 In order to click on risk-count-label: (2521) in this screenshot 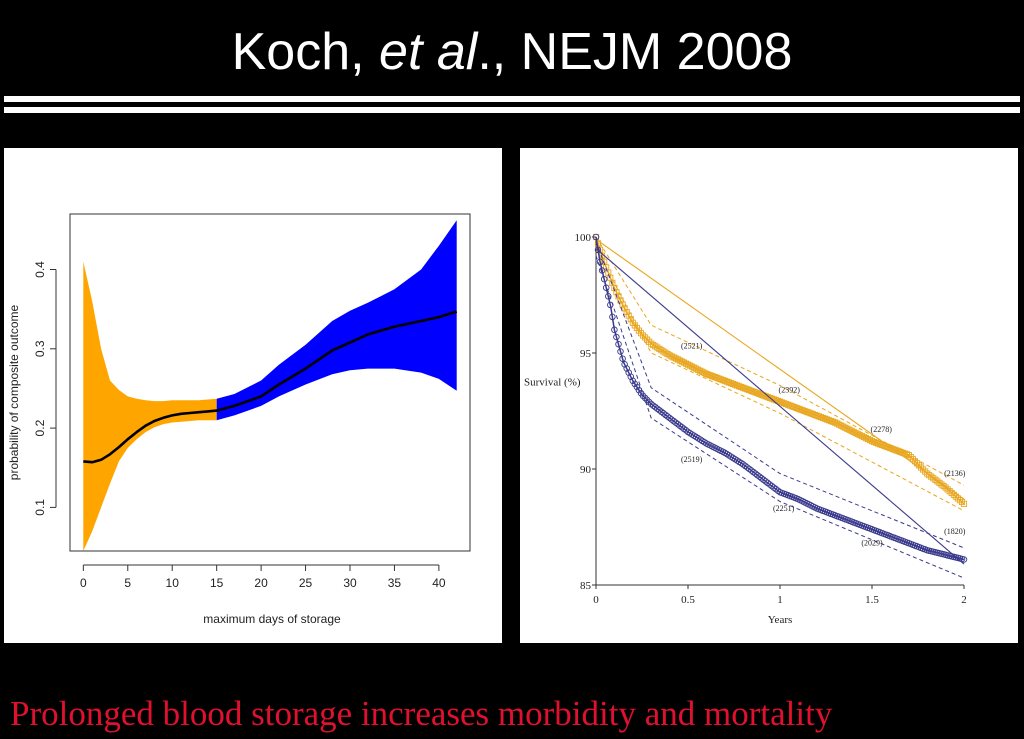, I will do `click(692, 345)`.